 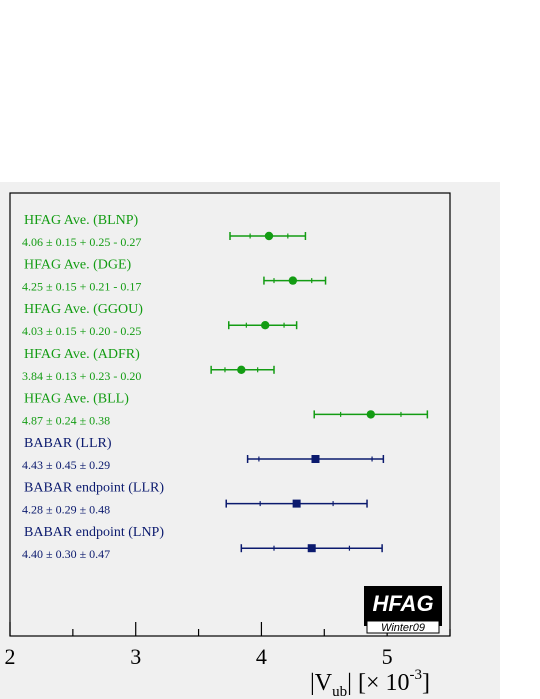 I want to click on entry-row: BABAR (LLR) 4.43 ± 0.45 ± 0.29, so click(x=203, y=454).